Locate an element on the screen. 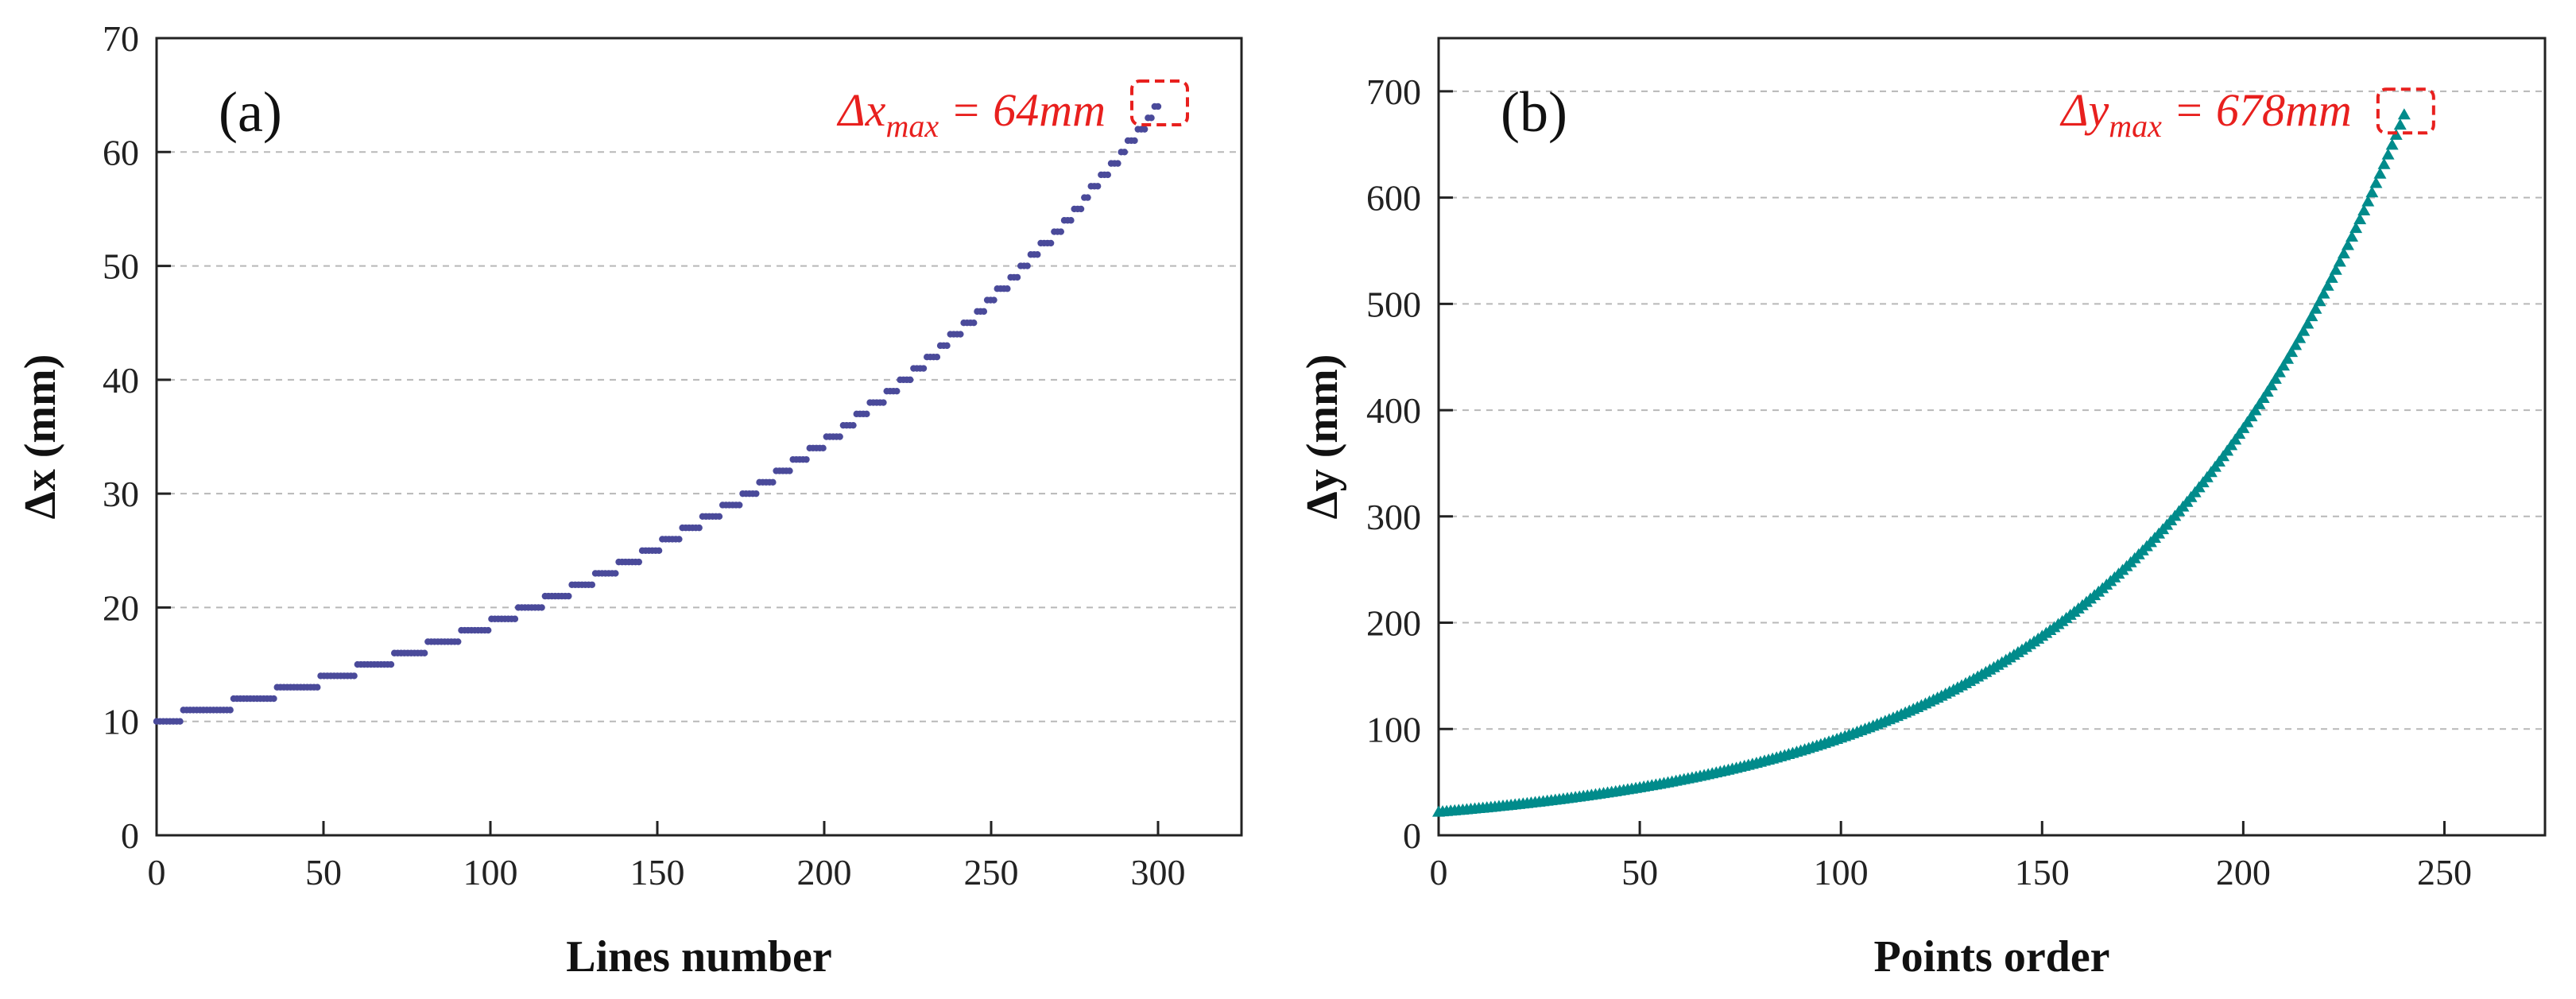  y-tick-label-b-600: 600 is located at coordinates (1393, 198).